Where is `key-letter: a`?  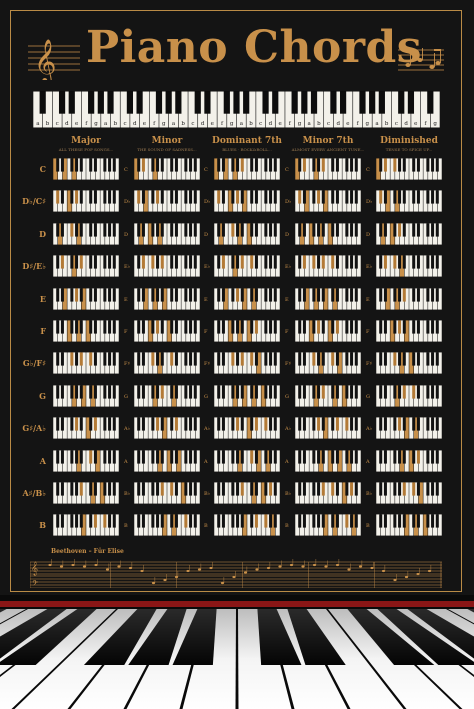
key-letter: a is located at coordinates (106, 124).